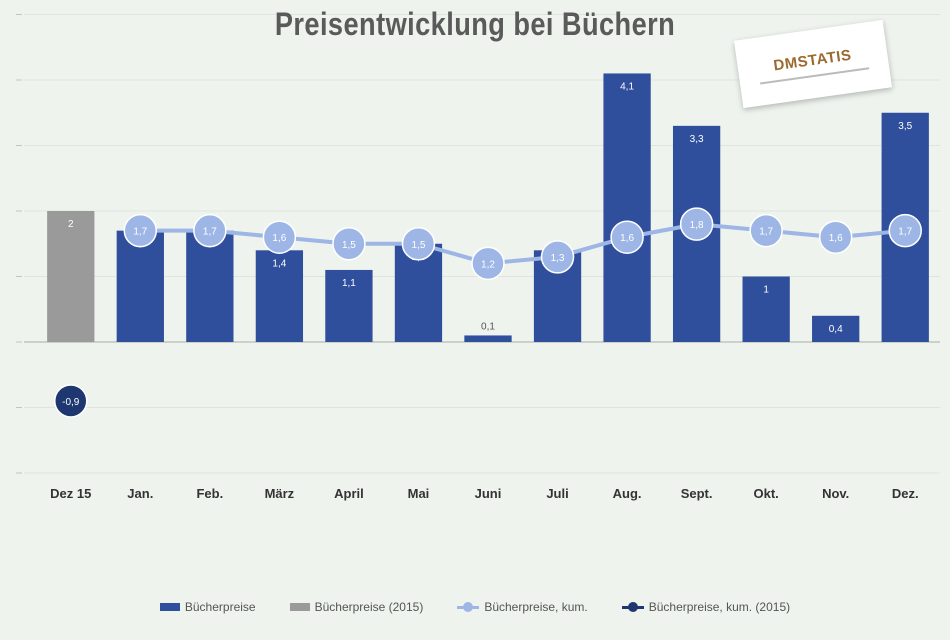  I want to click on legend-swatch-light-line-icon, so click(468, 607).